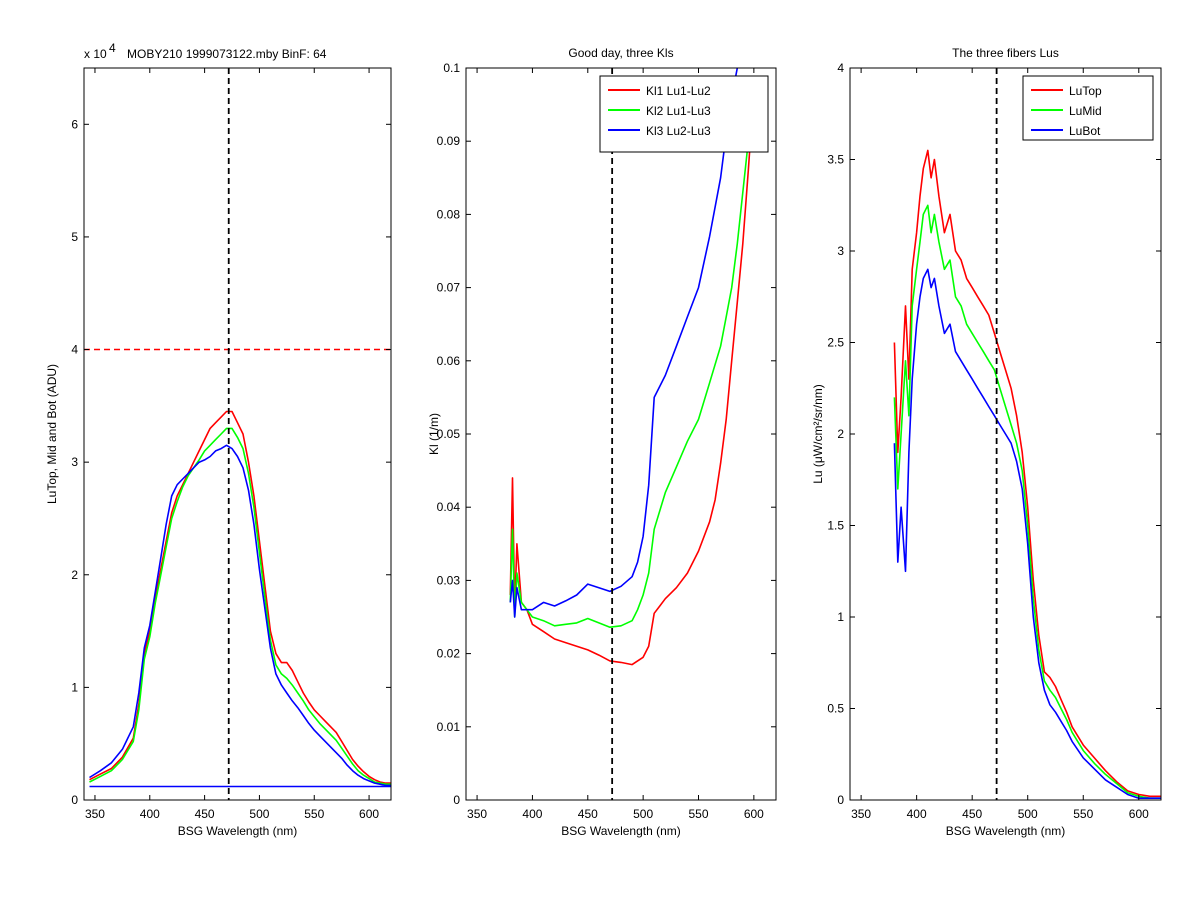  Describe the element at coordinates (624, 343) in the screenshot. I see `series-line-kl3-lu2-lu3` at that location.